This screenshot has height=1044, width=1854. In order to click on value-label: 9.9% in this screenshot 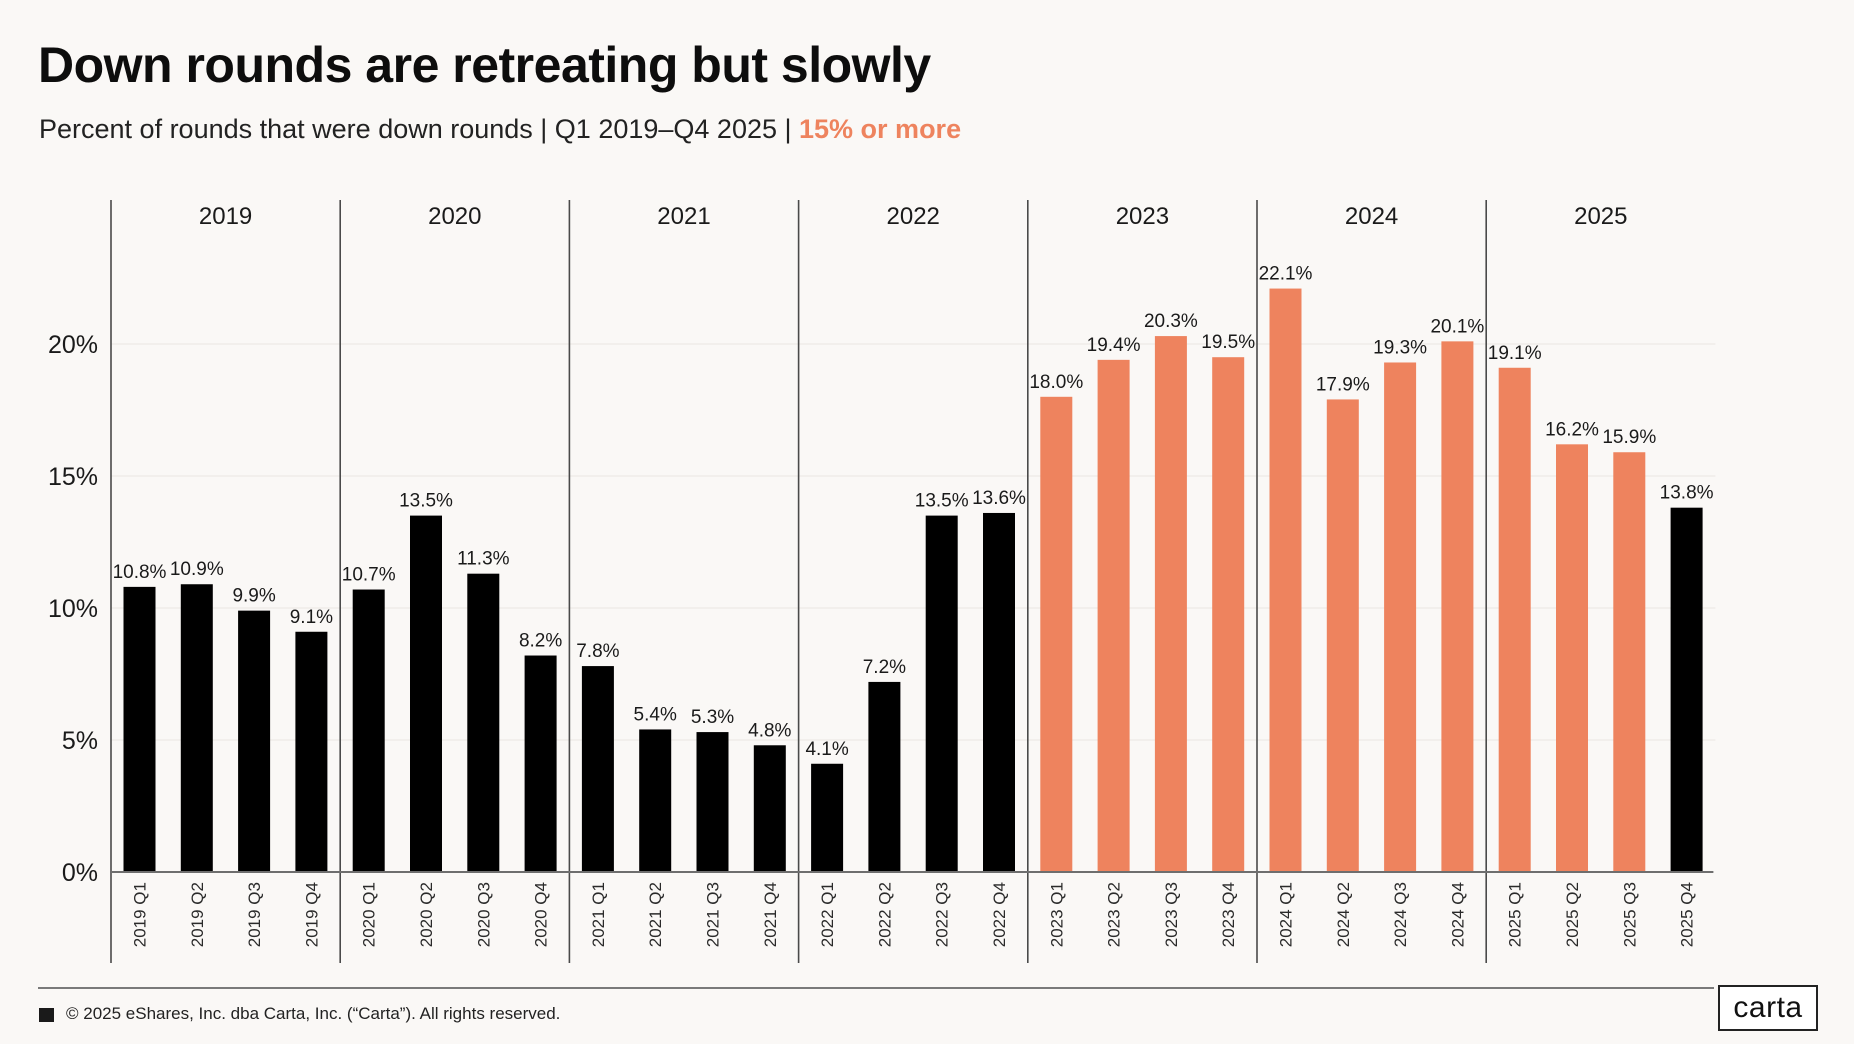, I will do `click(253, 596)`.